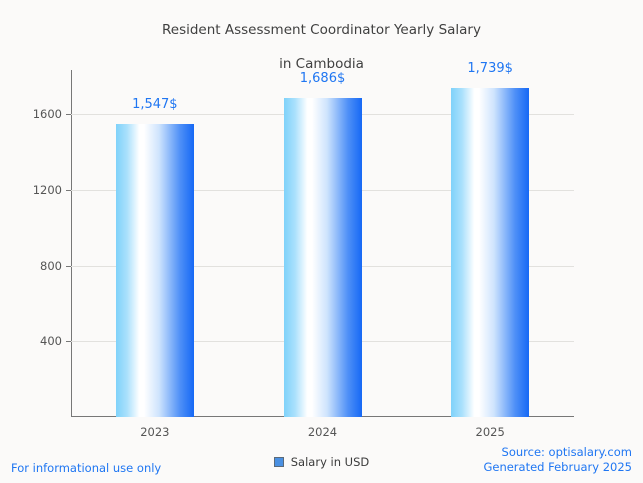  I want to click on y-axis-spine, so click(71, 243).